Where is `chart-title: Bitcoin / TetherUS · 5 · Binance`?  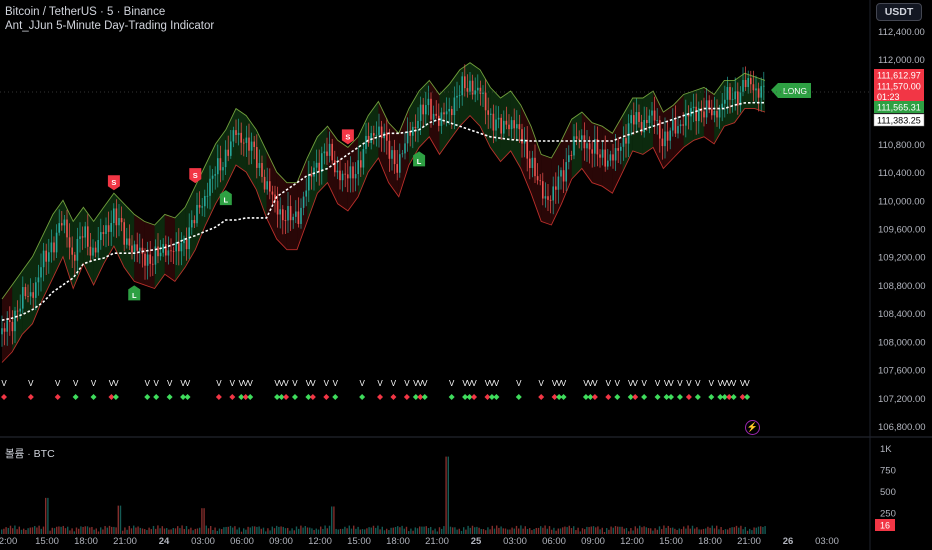
chart-title: Bitcoin / TetherUS · 5 · Binance is located at coordinates (85, 12).